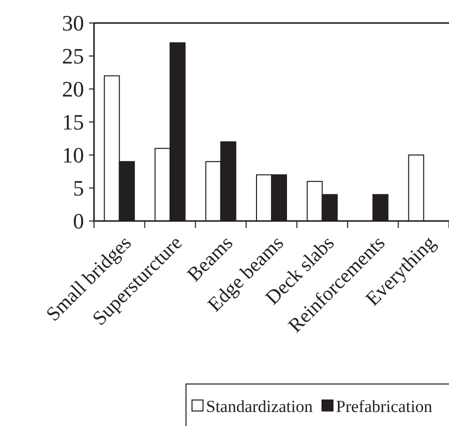 This screenshot has width=449, height=426. Describe the element at coordinates (73, 89) in the screenshot. I see `y-tick-label: 20` at that location.